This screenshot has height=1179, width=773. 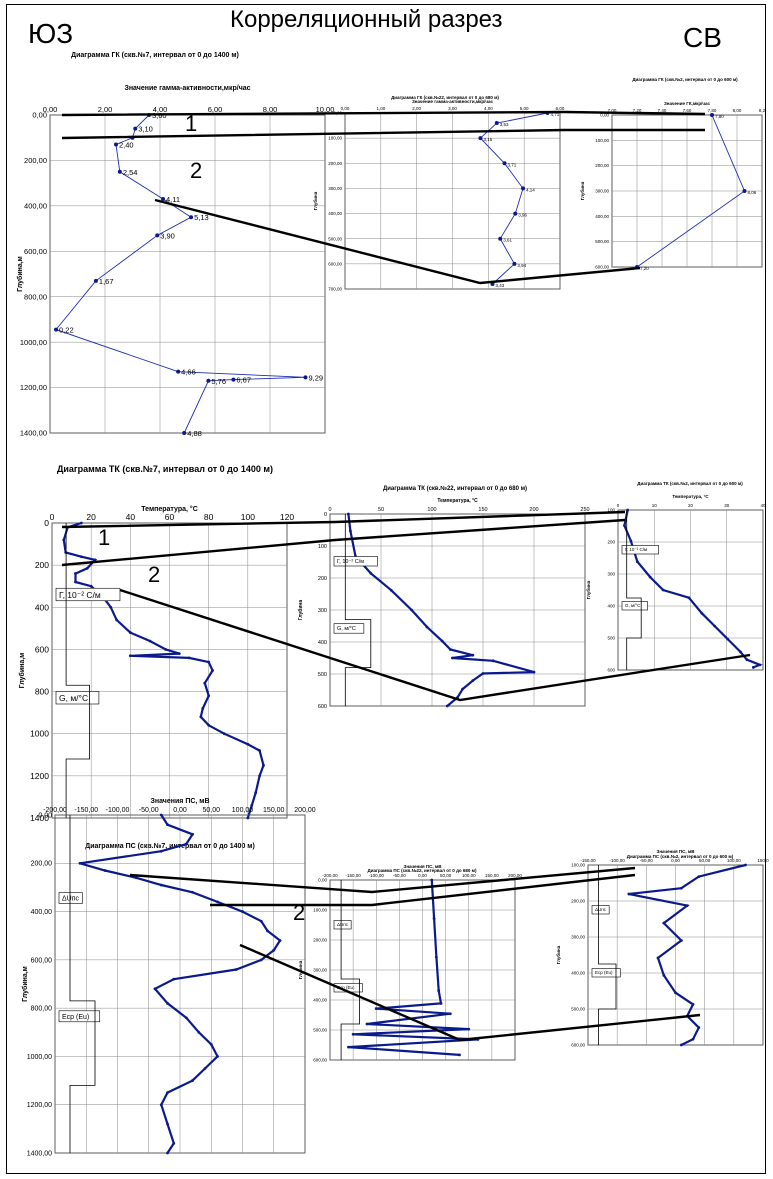 What do you see at coordinates (80, 595) in the screenshot?
I see `annotation-label: Г, 10⁻² С/м` at bounding box center [80, 595].